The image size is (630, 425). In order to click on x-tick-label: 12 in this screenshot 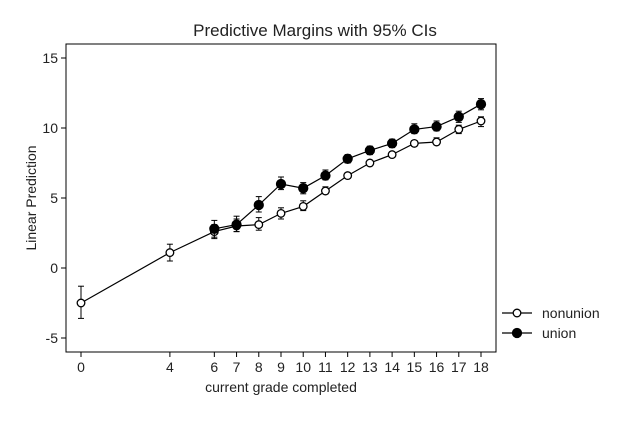, I will do `click(348, 367)`.